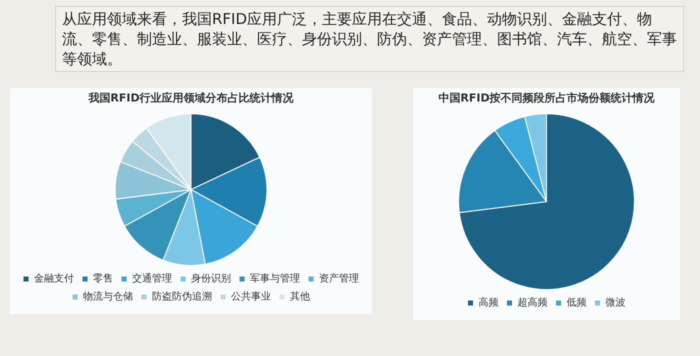 The image size is (700, 356). Describe the element at coordinates (616, 302) in the screenshot. I see `legend-label: 微波` at that location.